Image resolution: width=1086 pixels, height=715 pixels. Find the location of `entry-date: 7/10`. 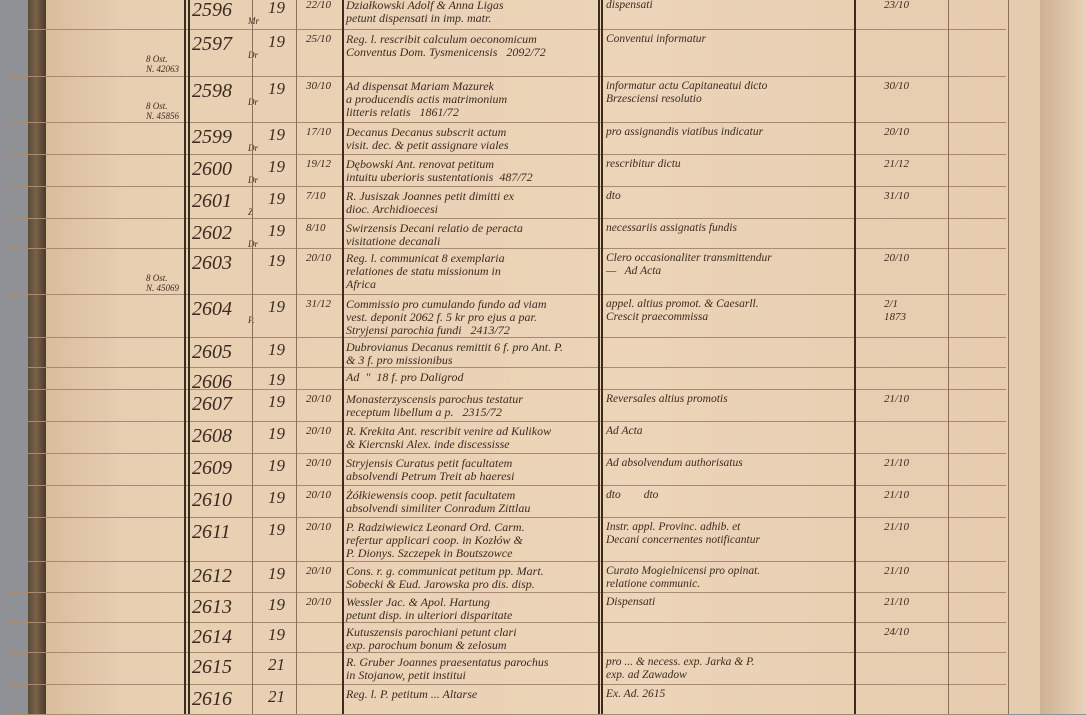

entry-date: 7/10 is located at coordinates (316, 196).